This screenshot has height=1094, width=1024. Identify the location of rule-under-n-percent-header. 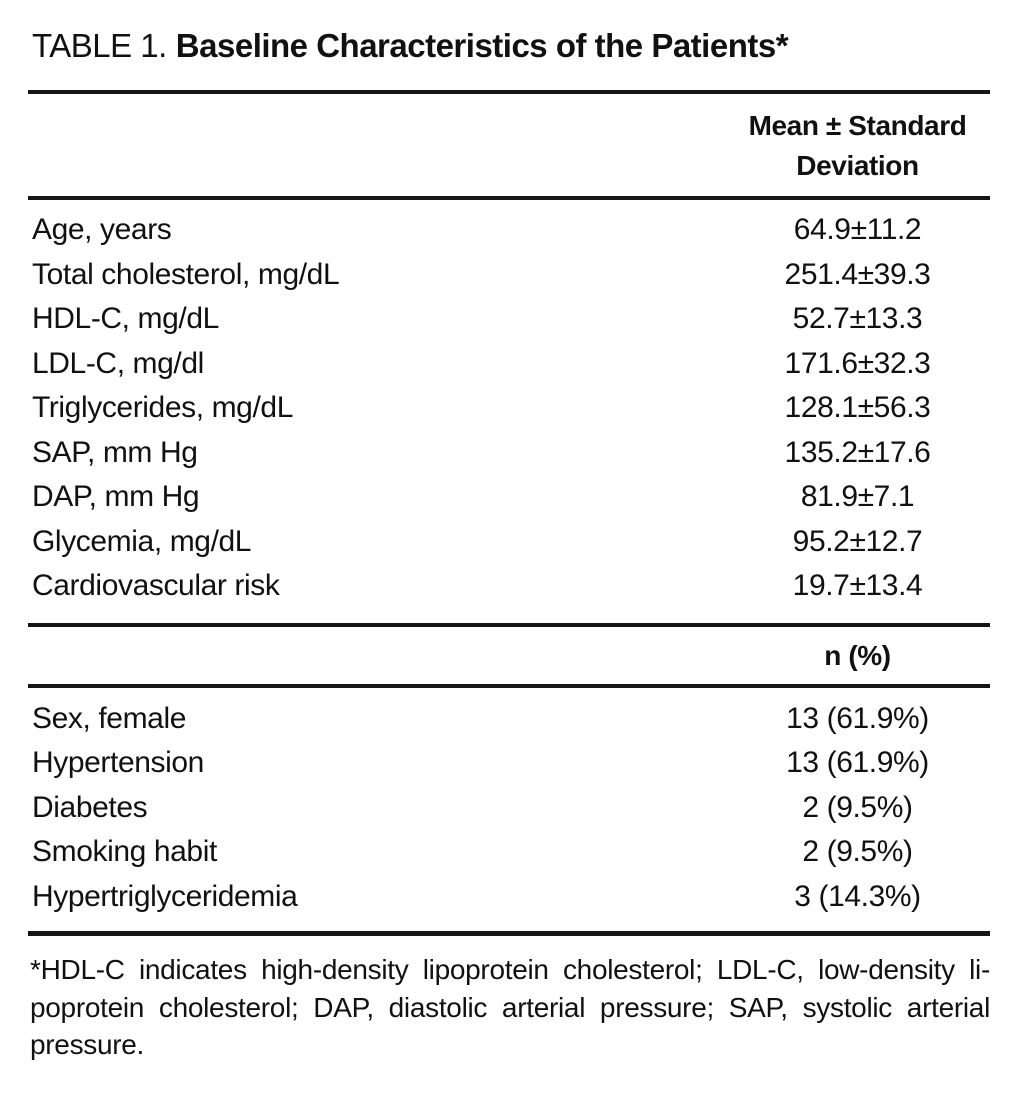
(509, 685).